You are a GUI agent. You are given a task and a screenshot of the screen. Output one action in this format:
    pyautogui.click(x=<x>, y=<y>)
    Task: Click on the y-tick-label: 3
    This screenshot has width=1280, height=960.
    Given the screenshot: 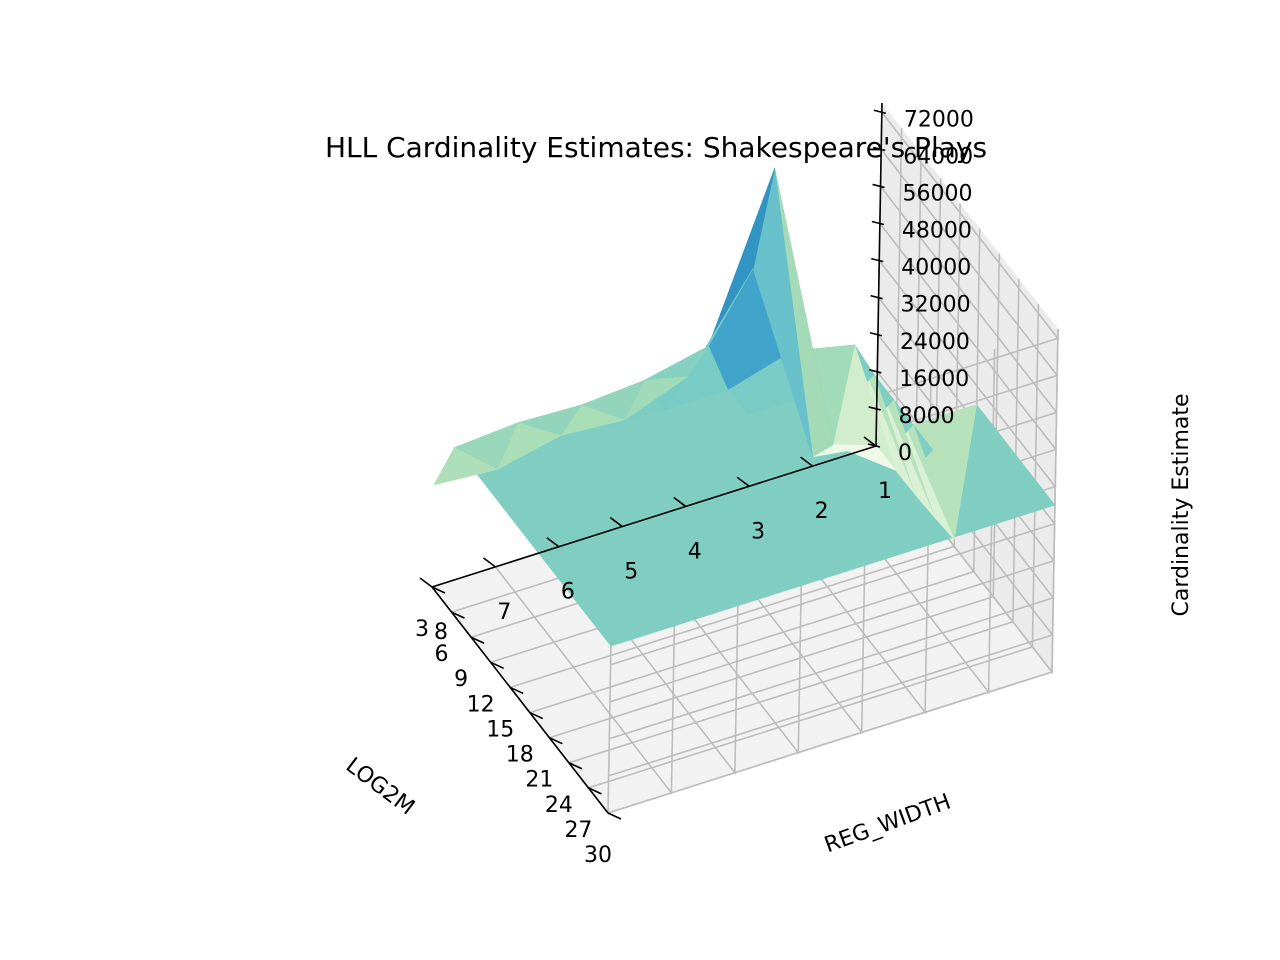 What is the action you would take?
    pyautogui.click(x=758, y=531)
    